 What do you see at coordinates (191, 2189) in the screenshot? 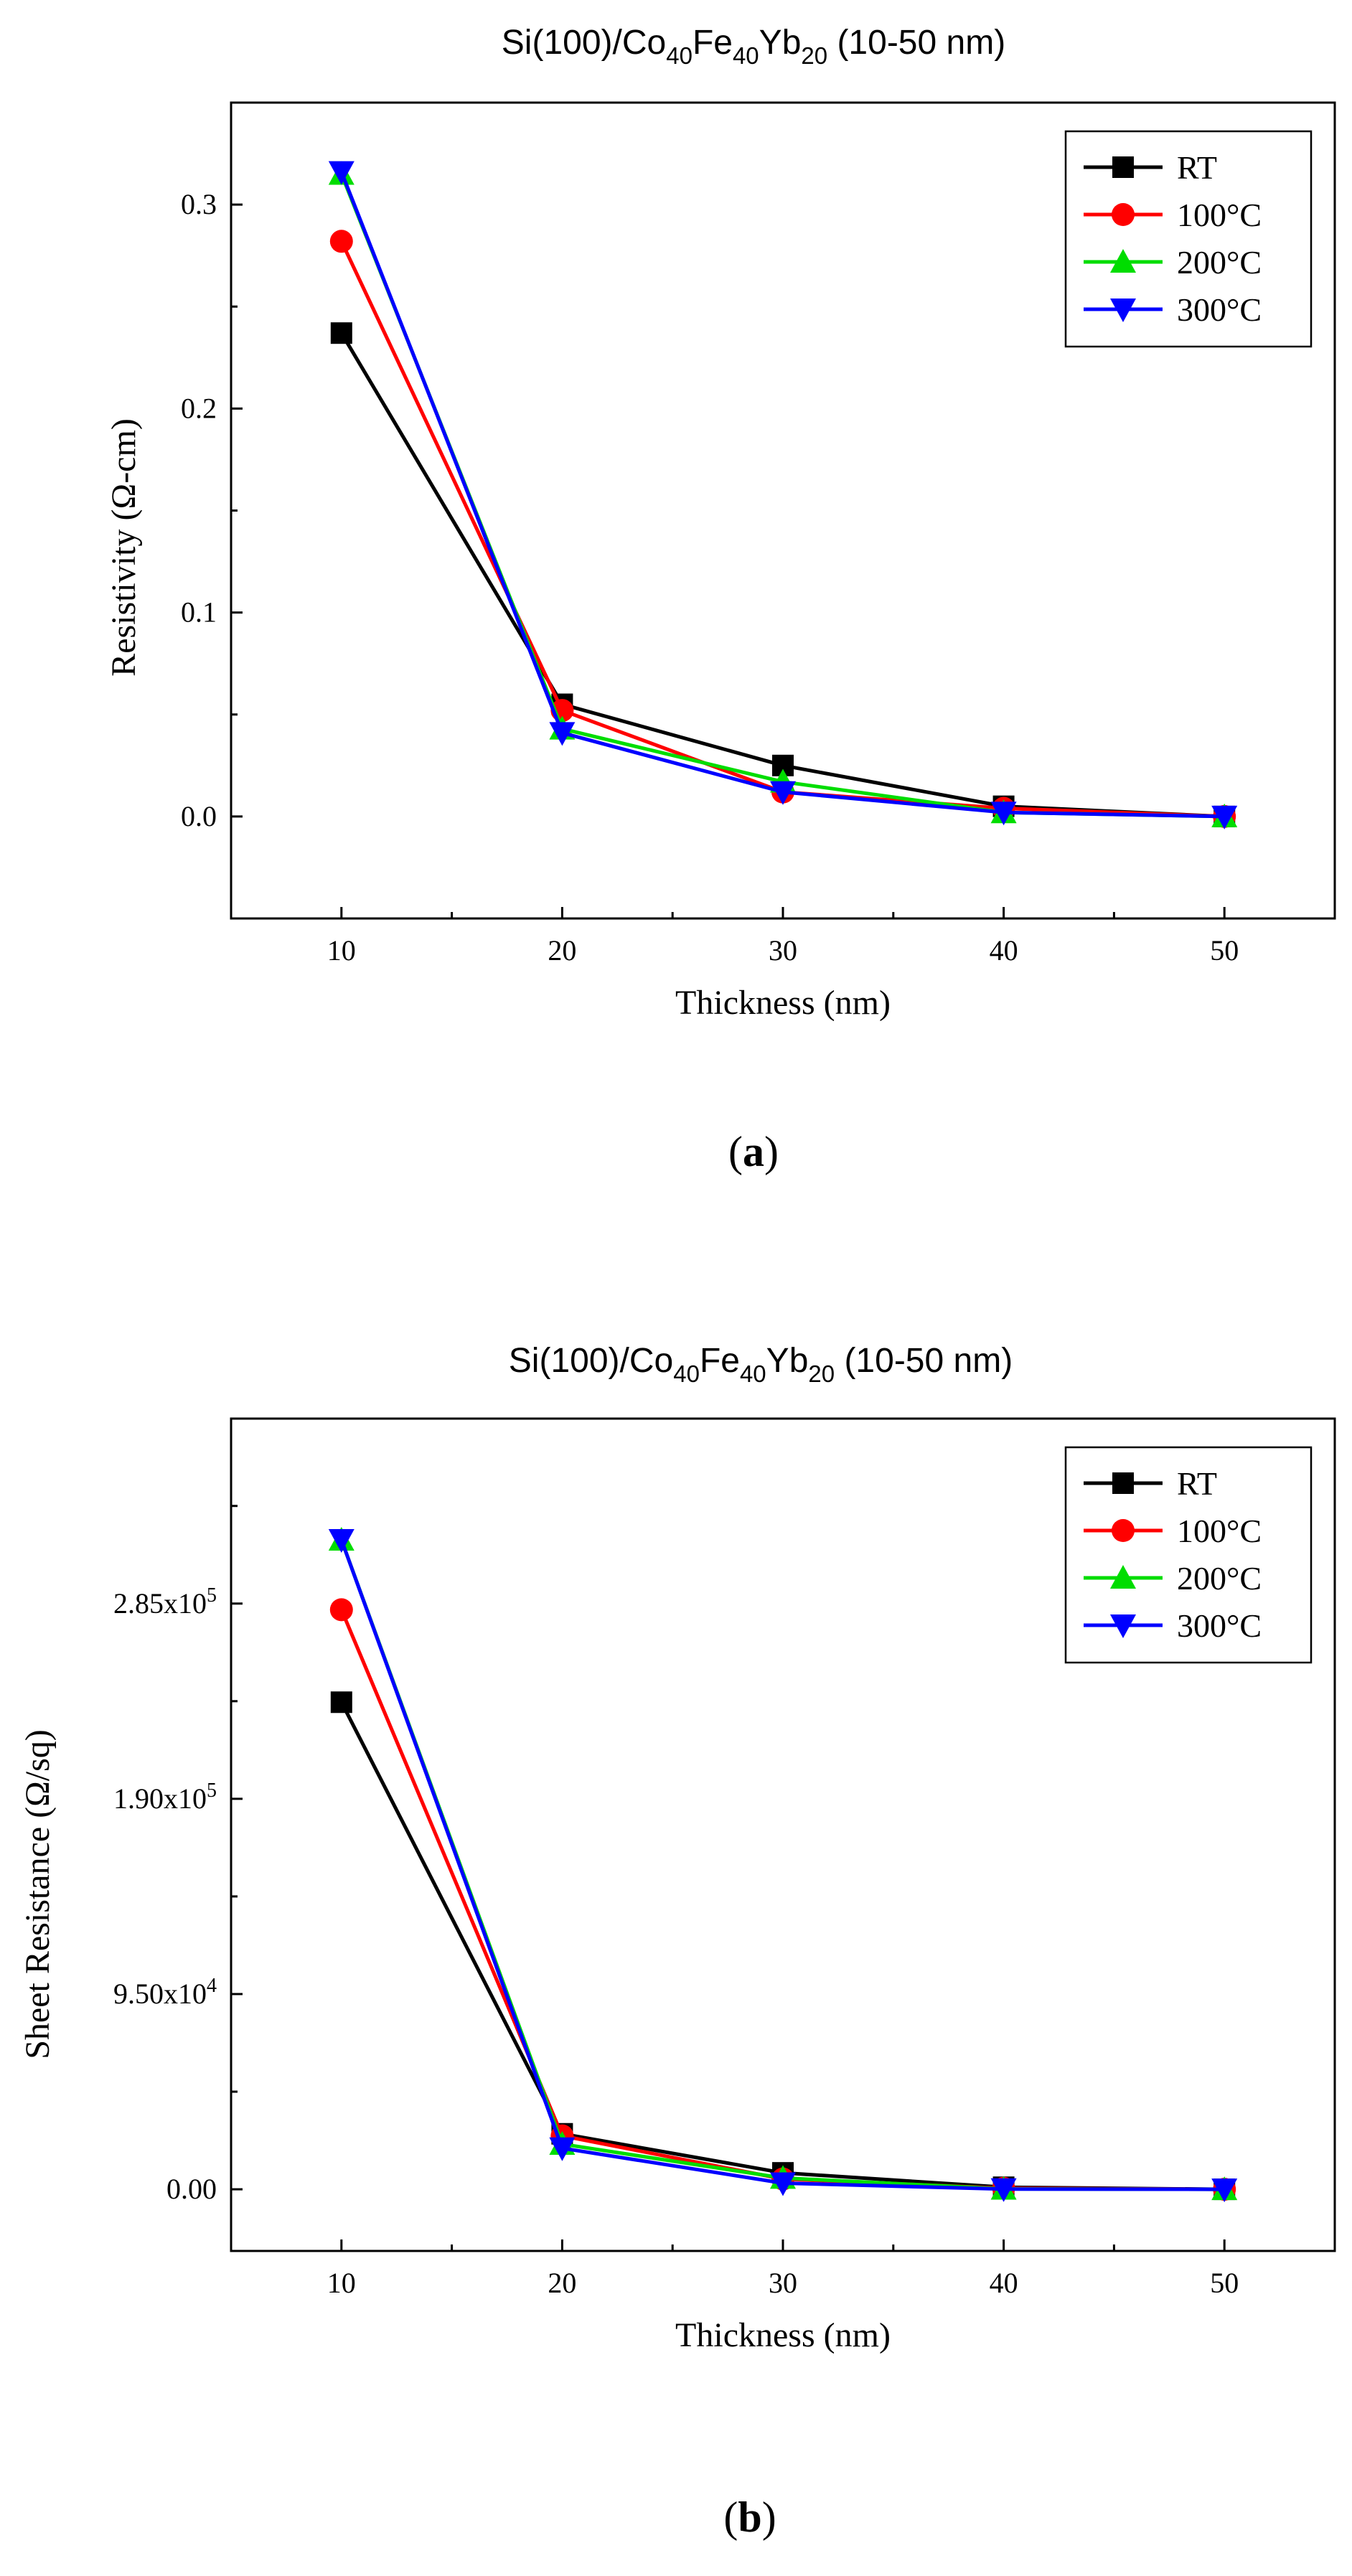
I see `y-tick-label: 0.00` at bounding box center [191, 2189].